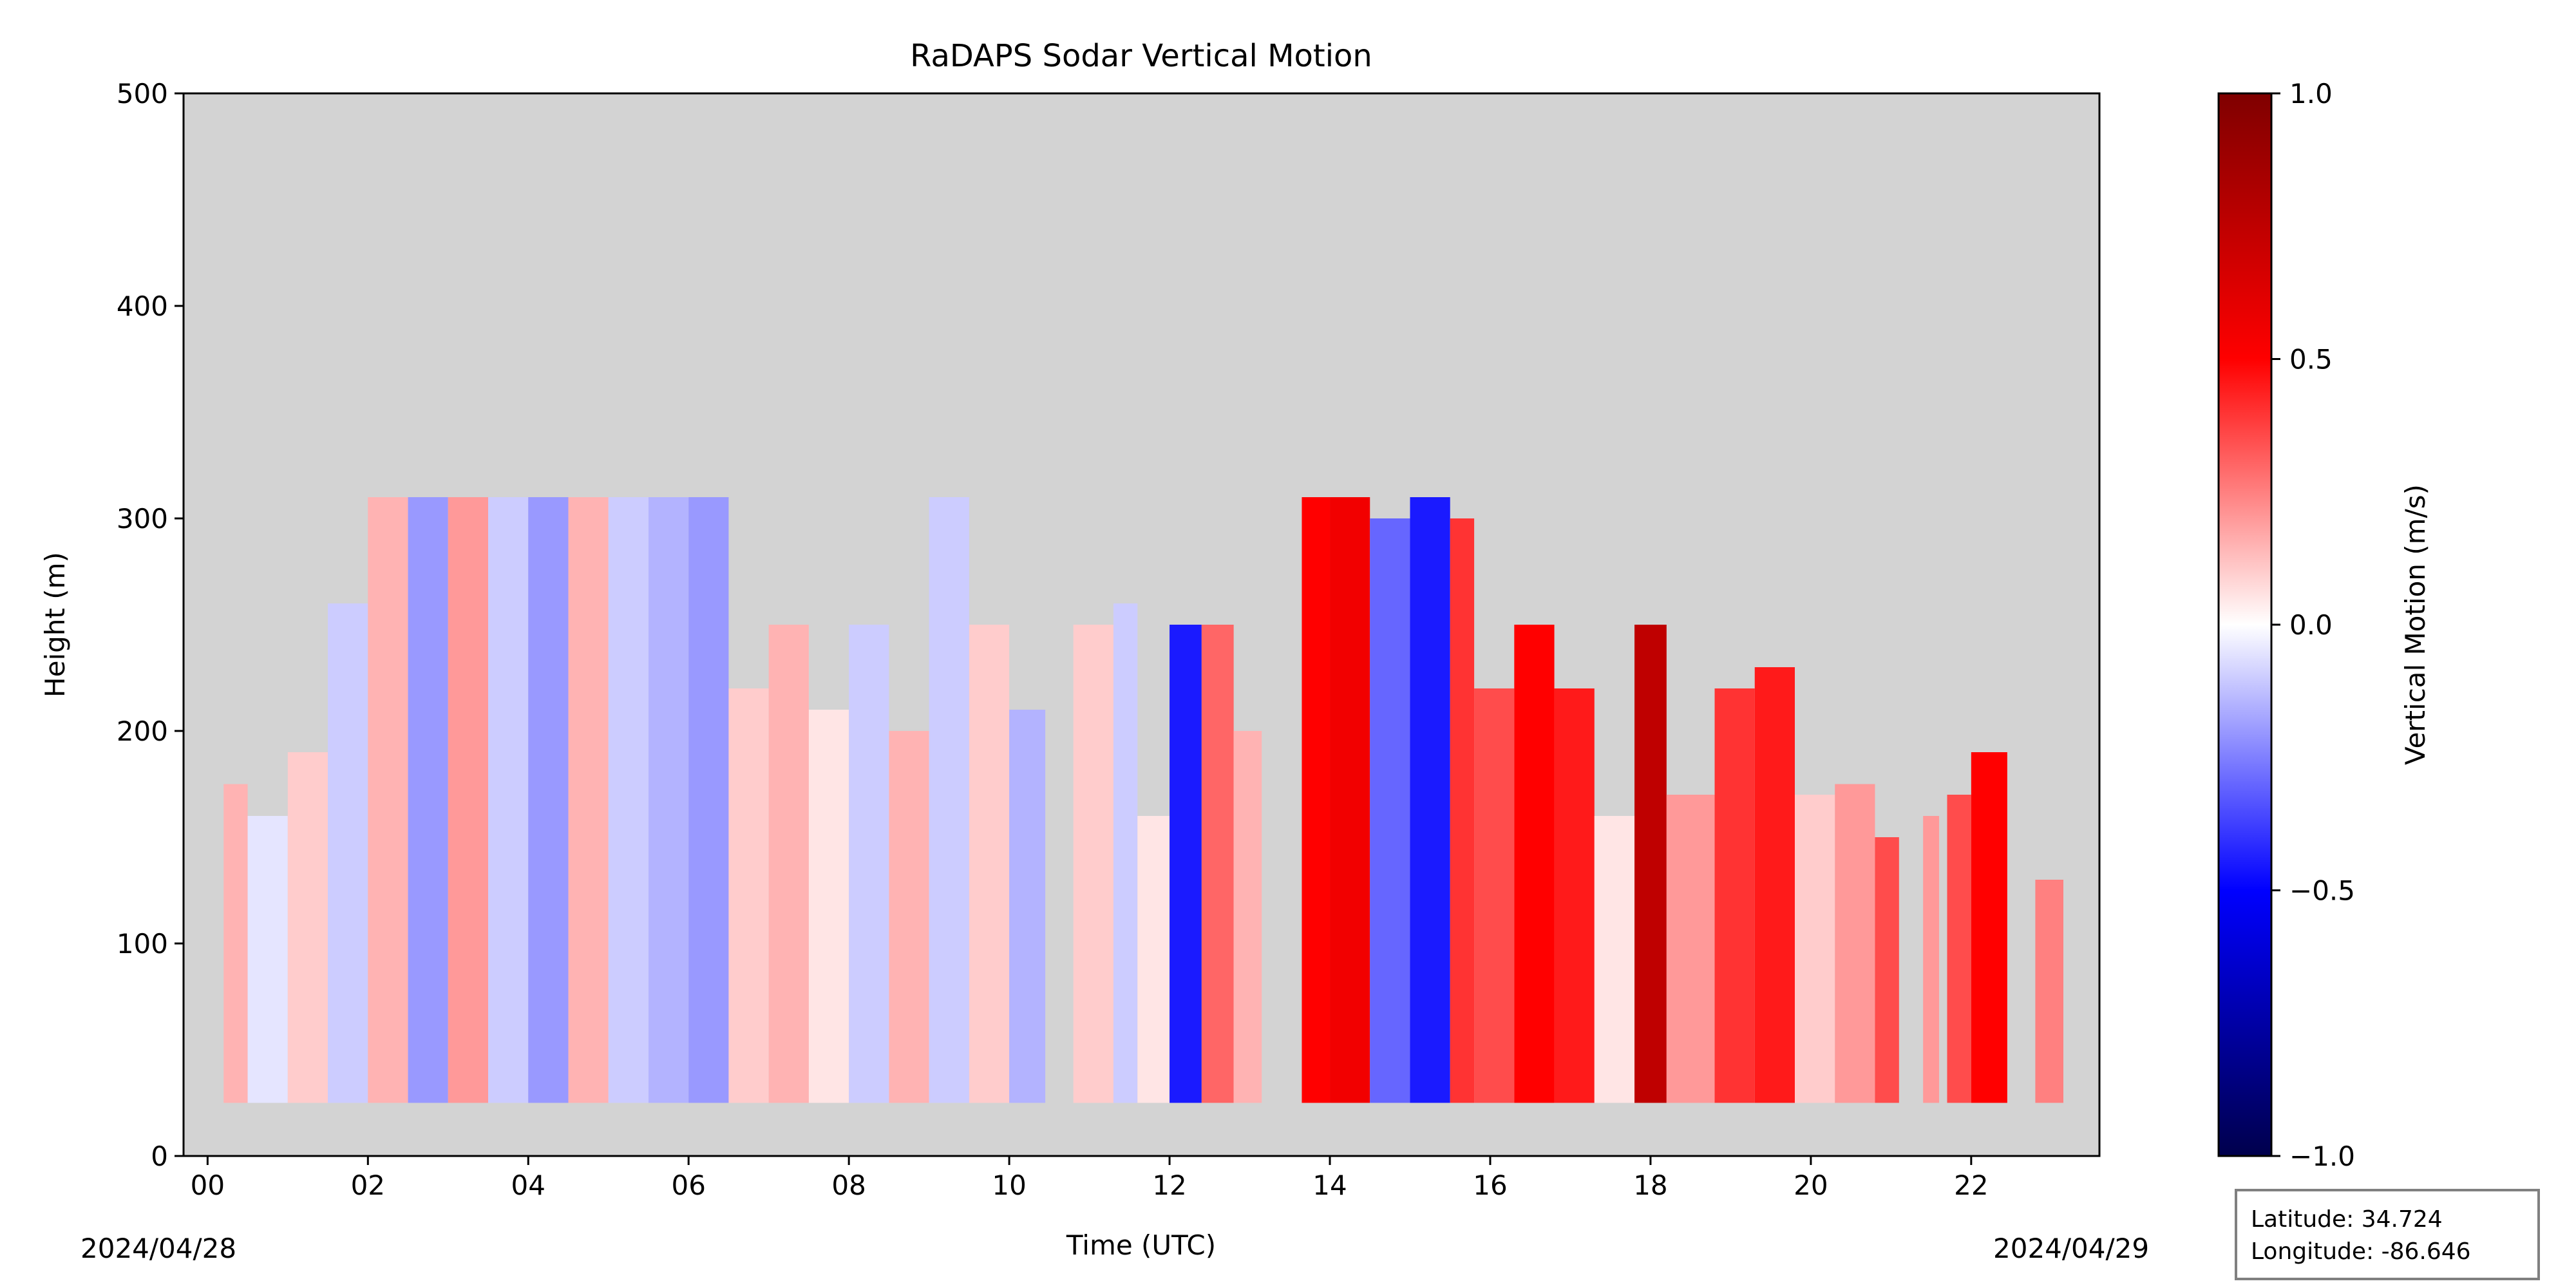 The image size is (2576, 1288). What do you see at coordinates (159, 1157) in the screenshot?
I see `y-tick-label: 0` at bounding box center [159, 1157].